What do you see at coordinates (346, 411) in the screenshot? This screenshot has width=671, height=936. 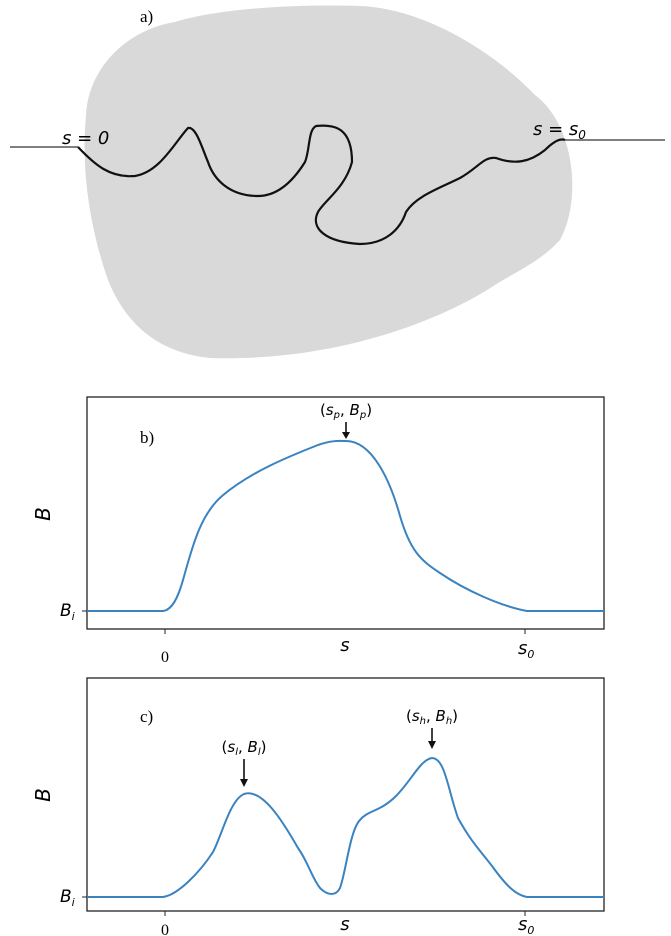 I see `peak-label-b: (sp, Bp)` at bounding box center [346, 411].